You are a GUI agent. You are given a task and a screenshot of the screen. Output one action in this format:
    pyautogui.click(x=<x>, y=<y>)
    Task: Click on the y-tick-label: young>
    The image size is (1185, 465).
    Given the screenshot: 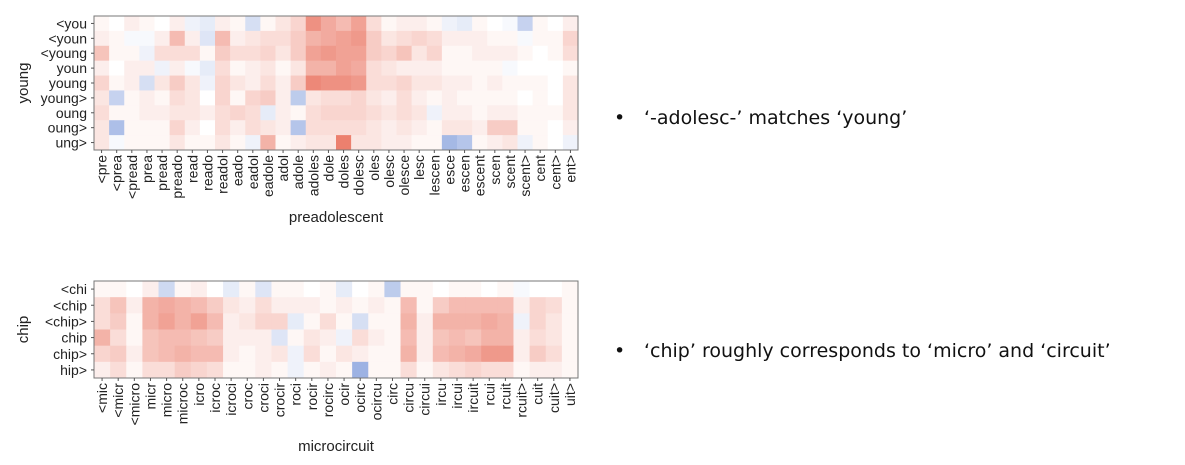 What is the action you would take?
    pyautogui.click(x=64, y=98)
    